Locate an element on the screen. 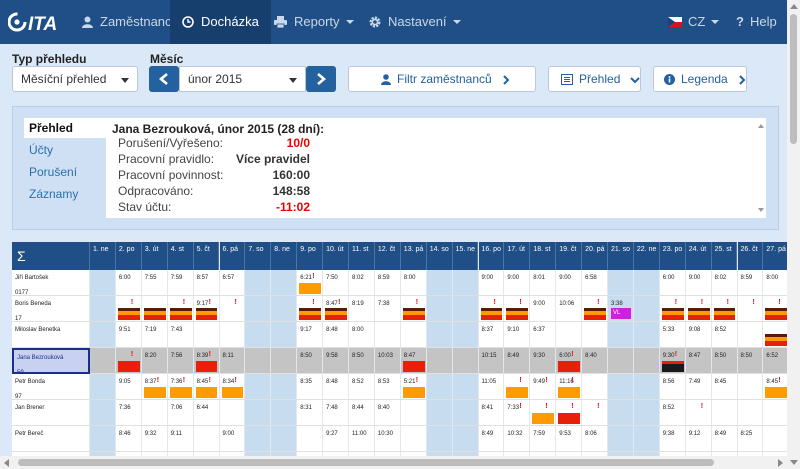 This screenshot has width=800, height=469. day-time: 8:19 is located at coordinates (358, 304).